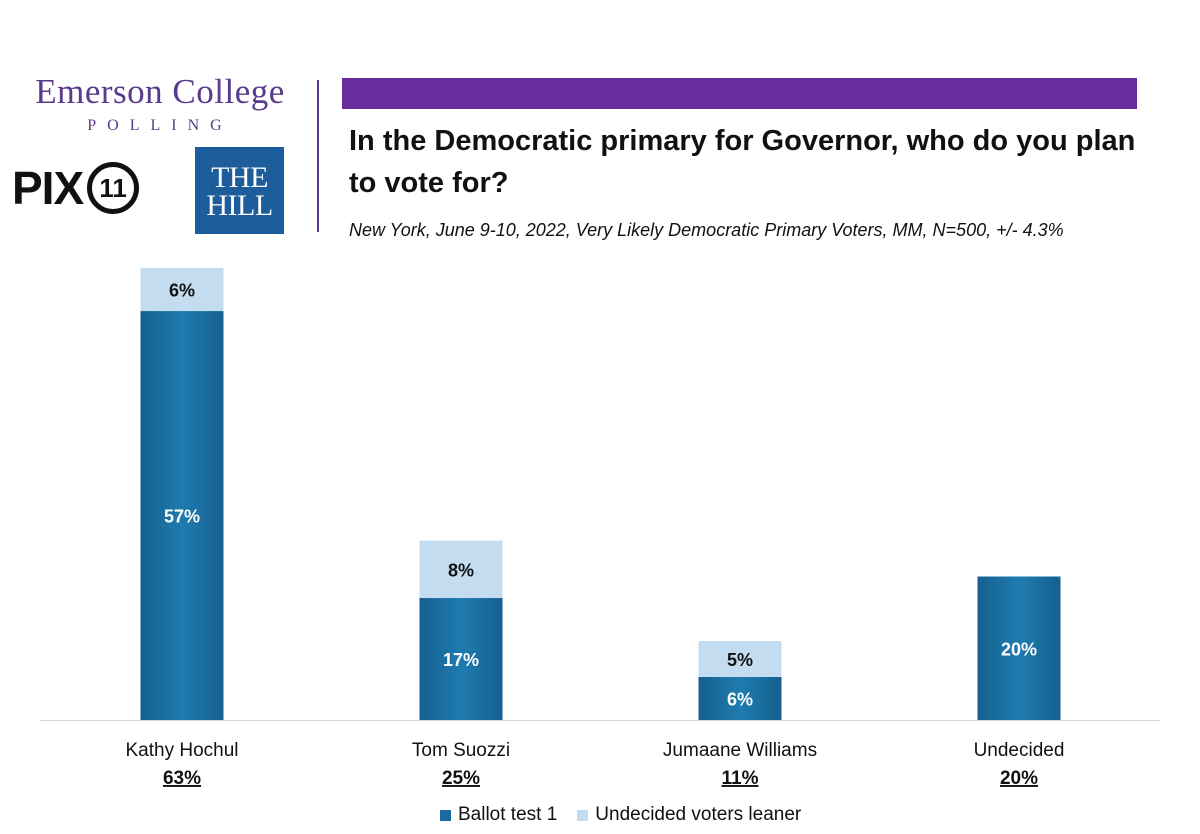 The height and width of the screenshot is (834, 1200). I want to click on total-label-1: 25%, so click(461, 778).